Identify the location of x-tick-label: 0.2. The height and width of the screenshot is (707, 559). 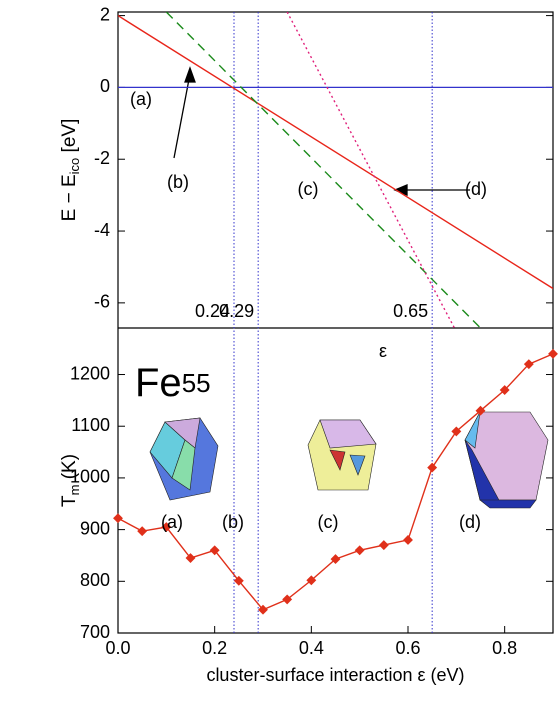
(214, 648).